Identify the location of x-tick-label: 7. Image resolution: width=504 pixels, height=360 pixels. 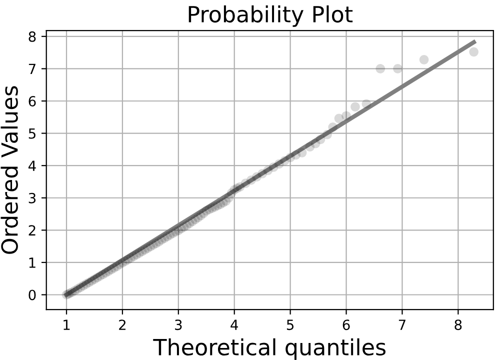
(402, 325).